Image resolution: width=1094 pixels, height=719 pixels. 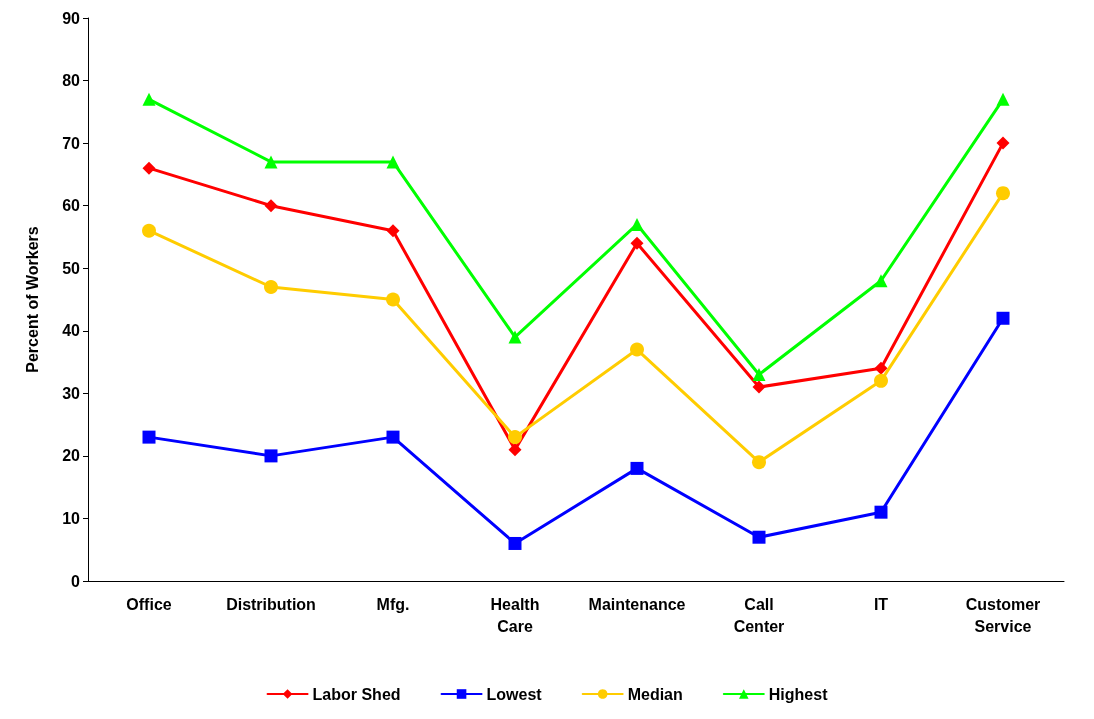 What do you see at coordinates (71, 331) in the screenshot?
I see `y-tick-label: 40` at bounding box center [71, 331].